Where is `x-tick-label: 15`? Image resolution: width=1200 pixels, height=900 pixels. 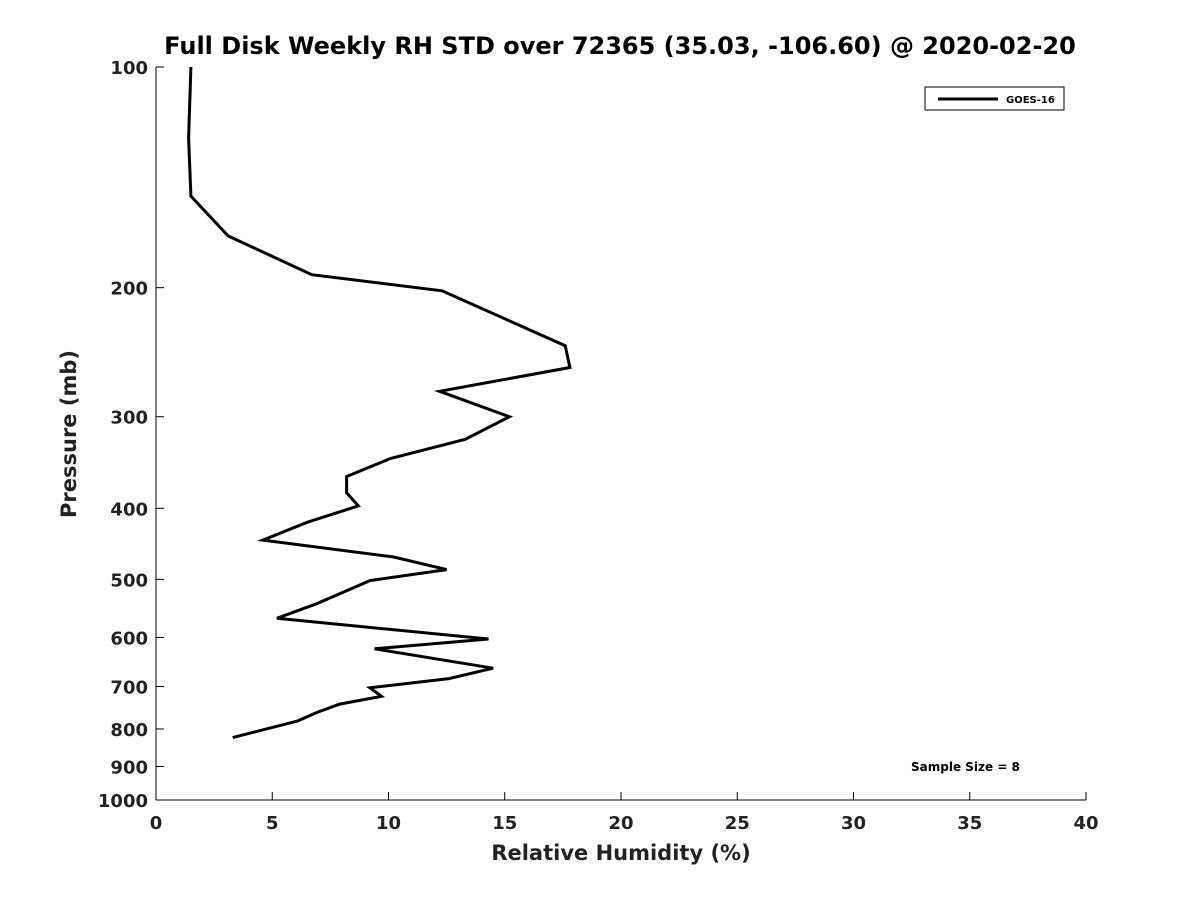
x-tick-label: 15 is located at coordinates (504, 823).